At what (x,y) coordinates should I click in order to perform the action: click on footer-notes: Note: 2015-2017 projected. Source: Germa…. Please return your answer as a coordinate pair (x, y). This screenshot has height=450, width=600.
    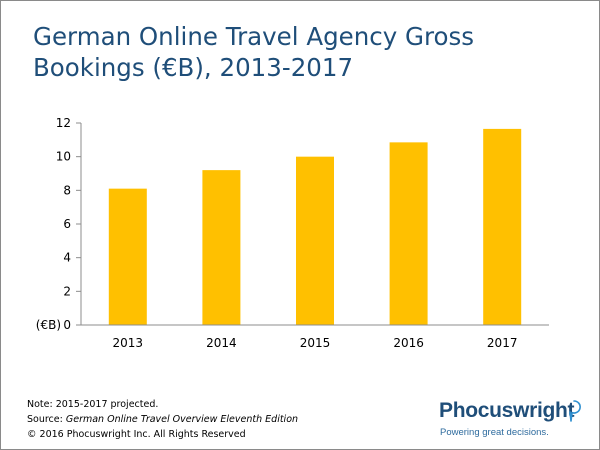
    Looking at the image, I should click on (162, 419).